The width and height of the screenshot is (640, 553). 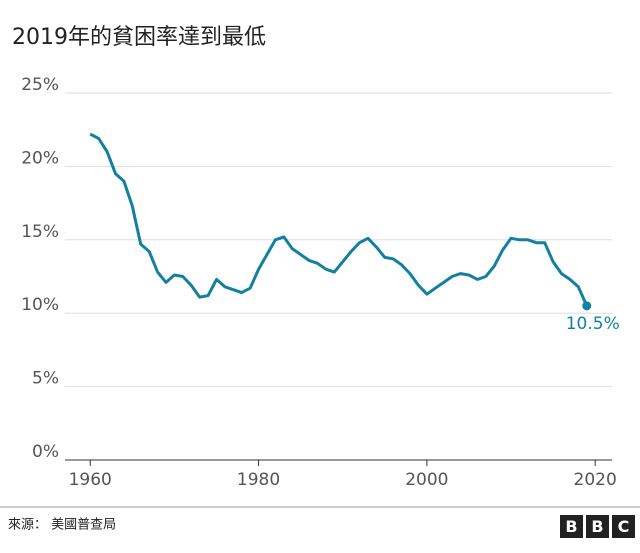 I want to click on y-tick-label: 15%, so click(x=40, y=232).